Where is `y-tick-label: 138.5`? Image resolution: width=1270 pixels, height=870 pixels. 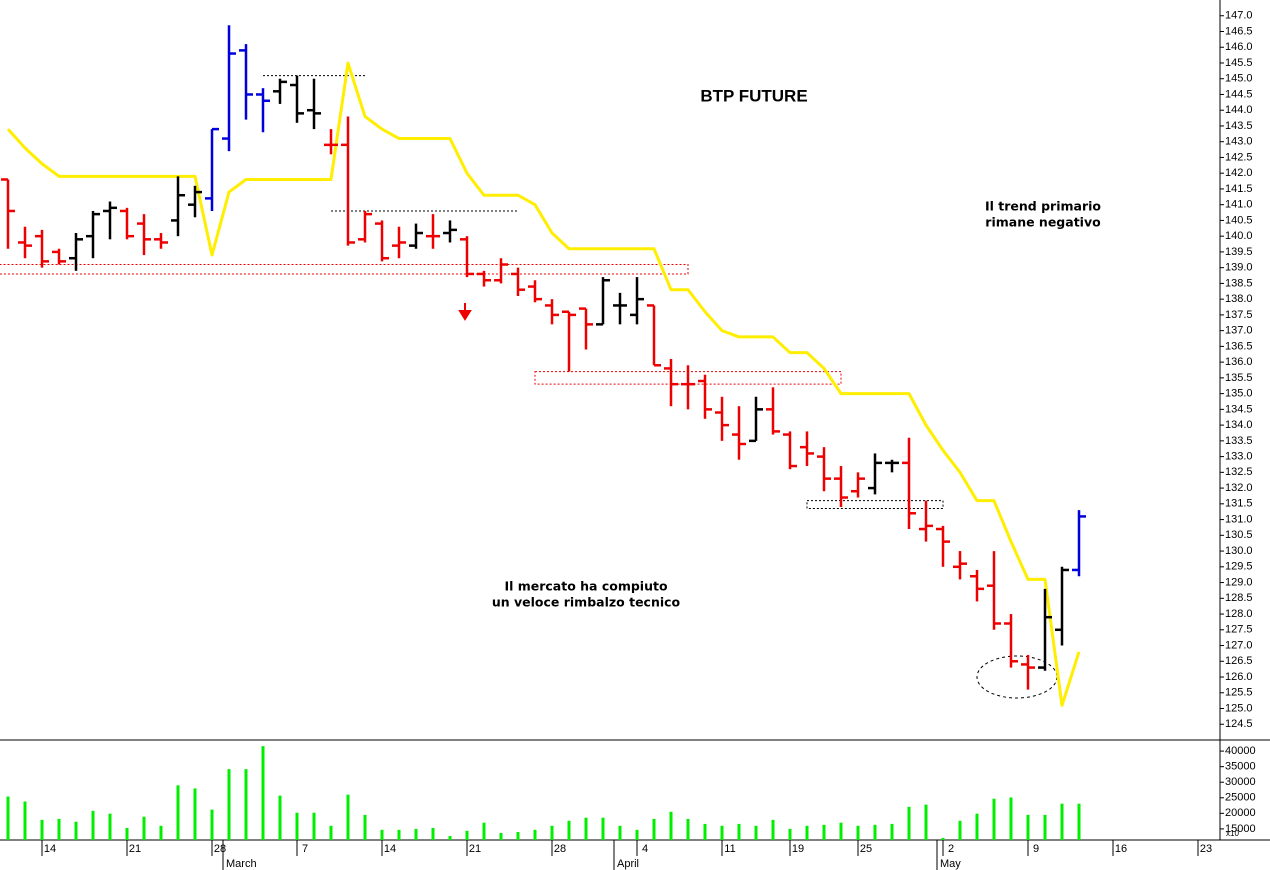 y-tick-label: 138.5 is located at coordinates (1239, 283).